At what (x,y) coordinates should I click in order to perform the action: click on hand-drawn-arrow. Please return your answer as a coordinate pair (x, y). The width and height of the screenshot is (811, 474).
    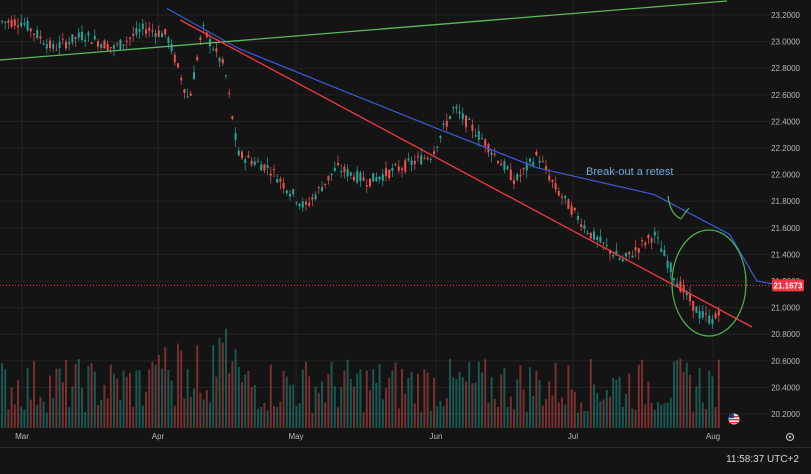
    Looking at the image, I should click on (678, 207).